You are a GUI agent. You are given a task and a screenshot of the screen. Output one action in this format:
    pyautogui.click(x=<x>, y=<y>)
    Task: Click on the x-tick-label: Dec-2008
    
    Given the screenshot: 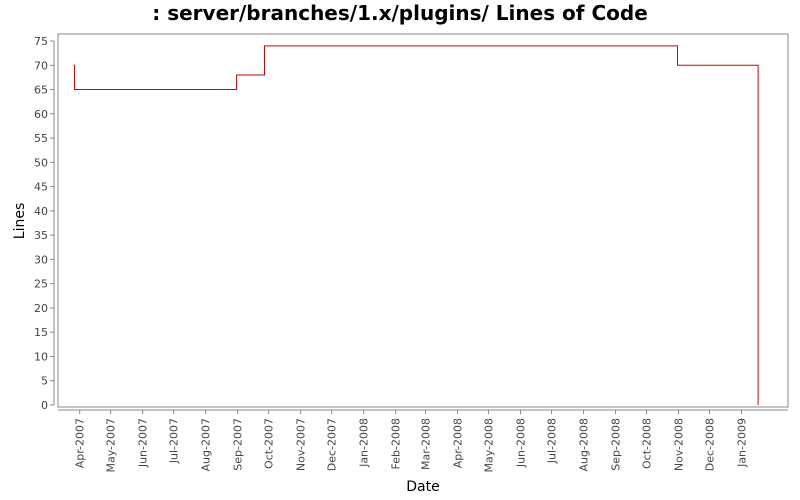 What is the action you would take?
    pyautogui.click(x=710, y=444)
    